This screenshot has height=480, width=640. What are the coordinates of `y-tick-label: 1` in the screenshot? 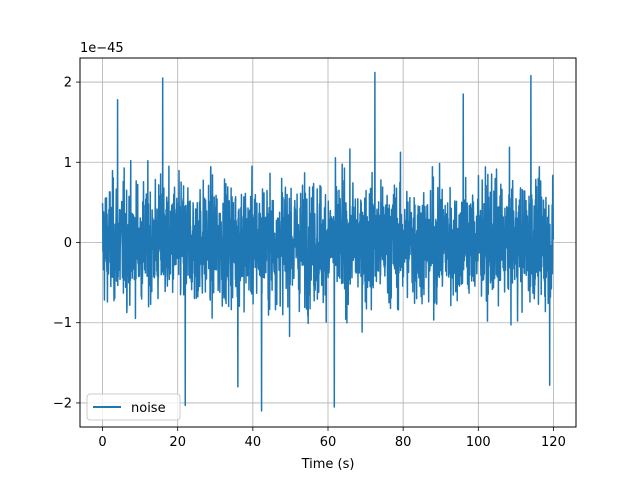 It's located at (68, 163).